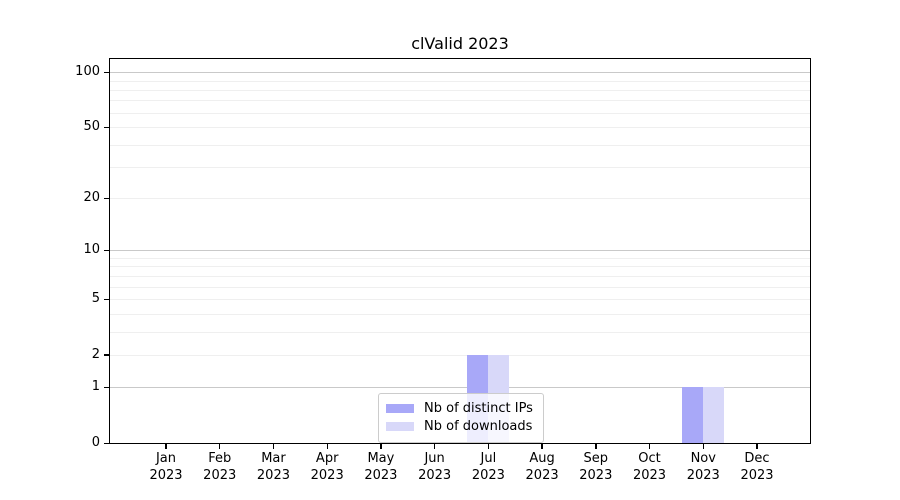 The height and width of the screenshot is (500, 900). I want to click on y-tick-label: 100, so click(87, 72).